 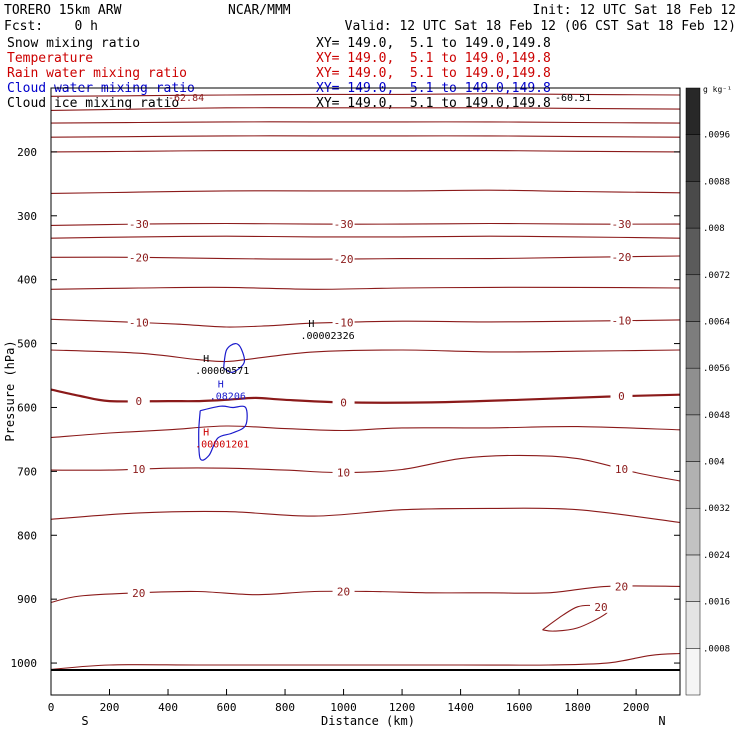 What do you see at coordinates (27, 535) in the screenshot?
I see `y-tick-label: 800` at bounding box center [27, 535].